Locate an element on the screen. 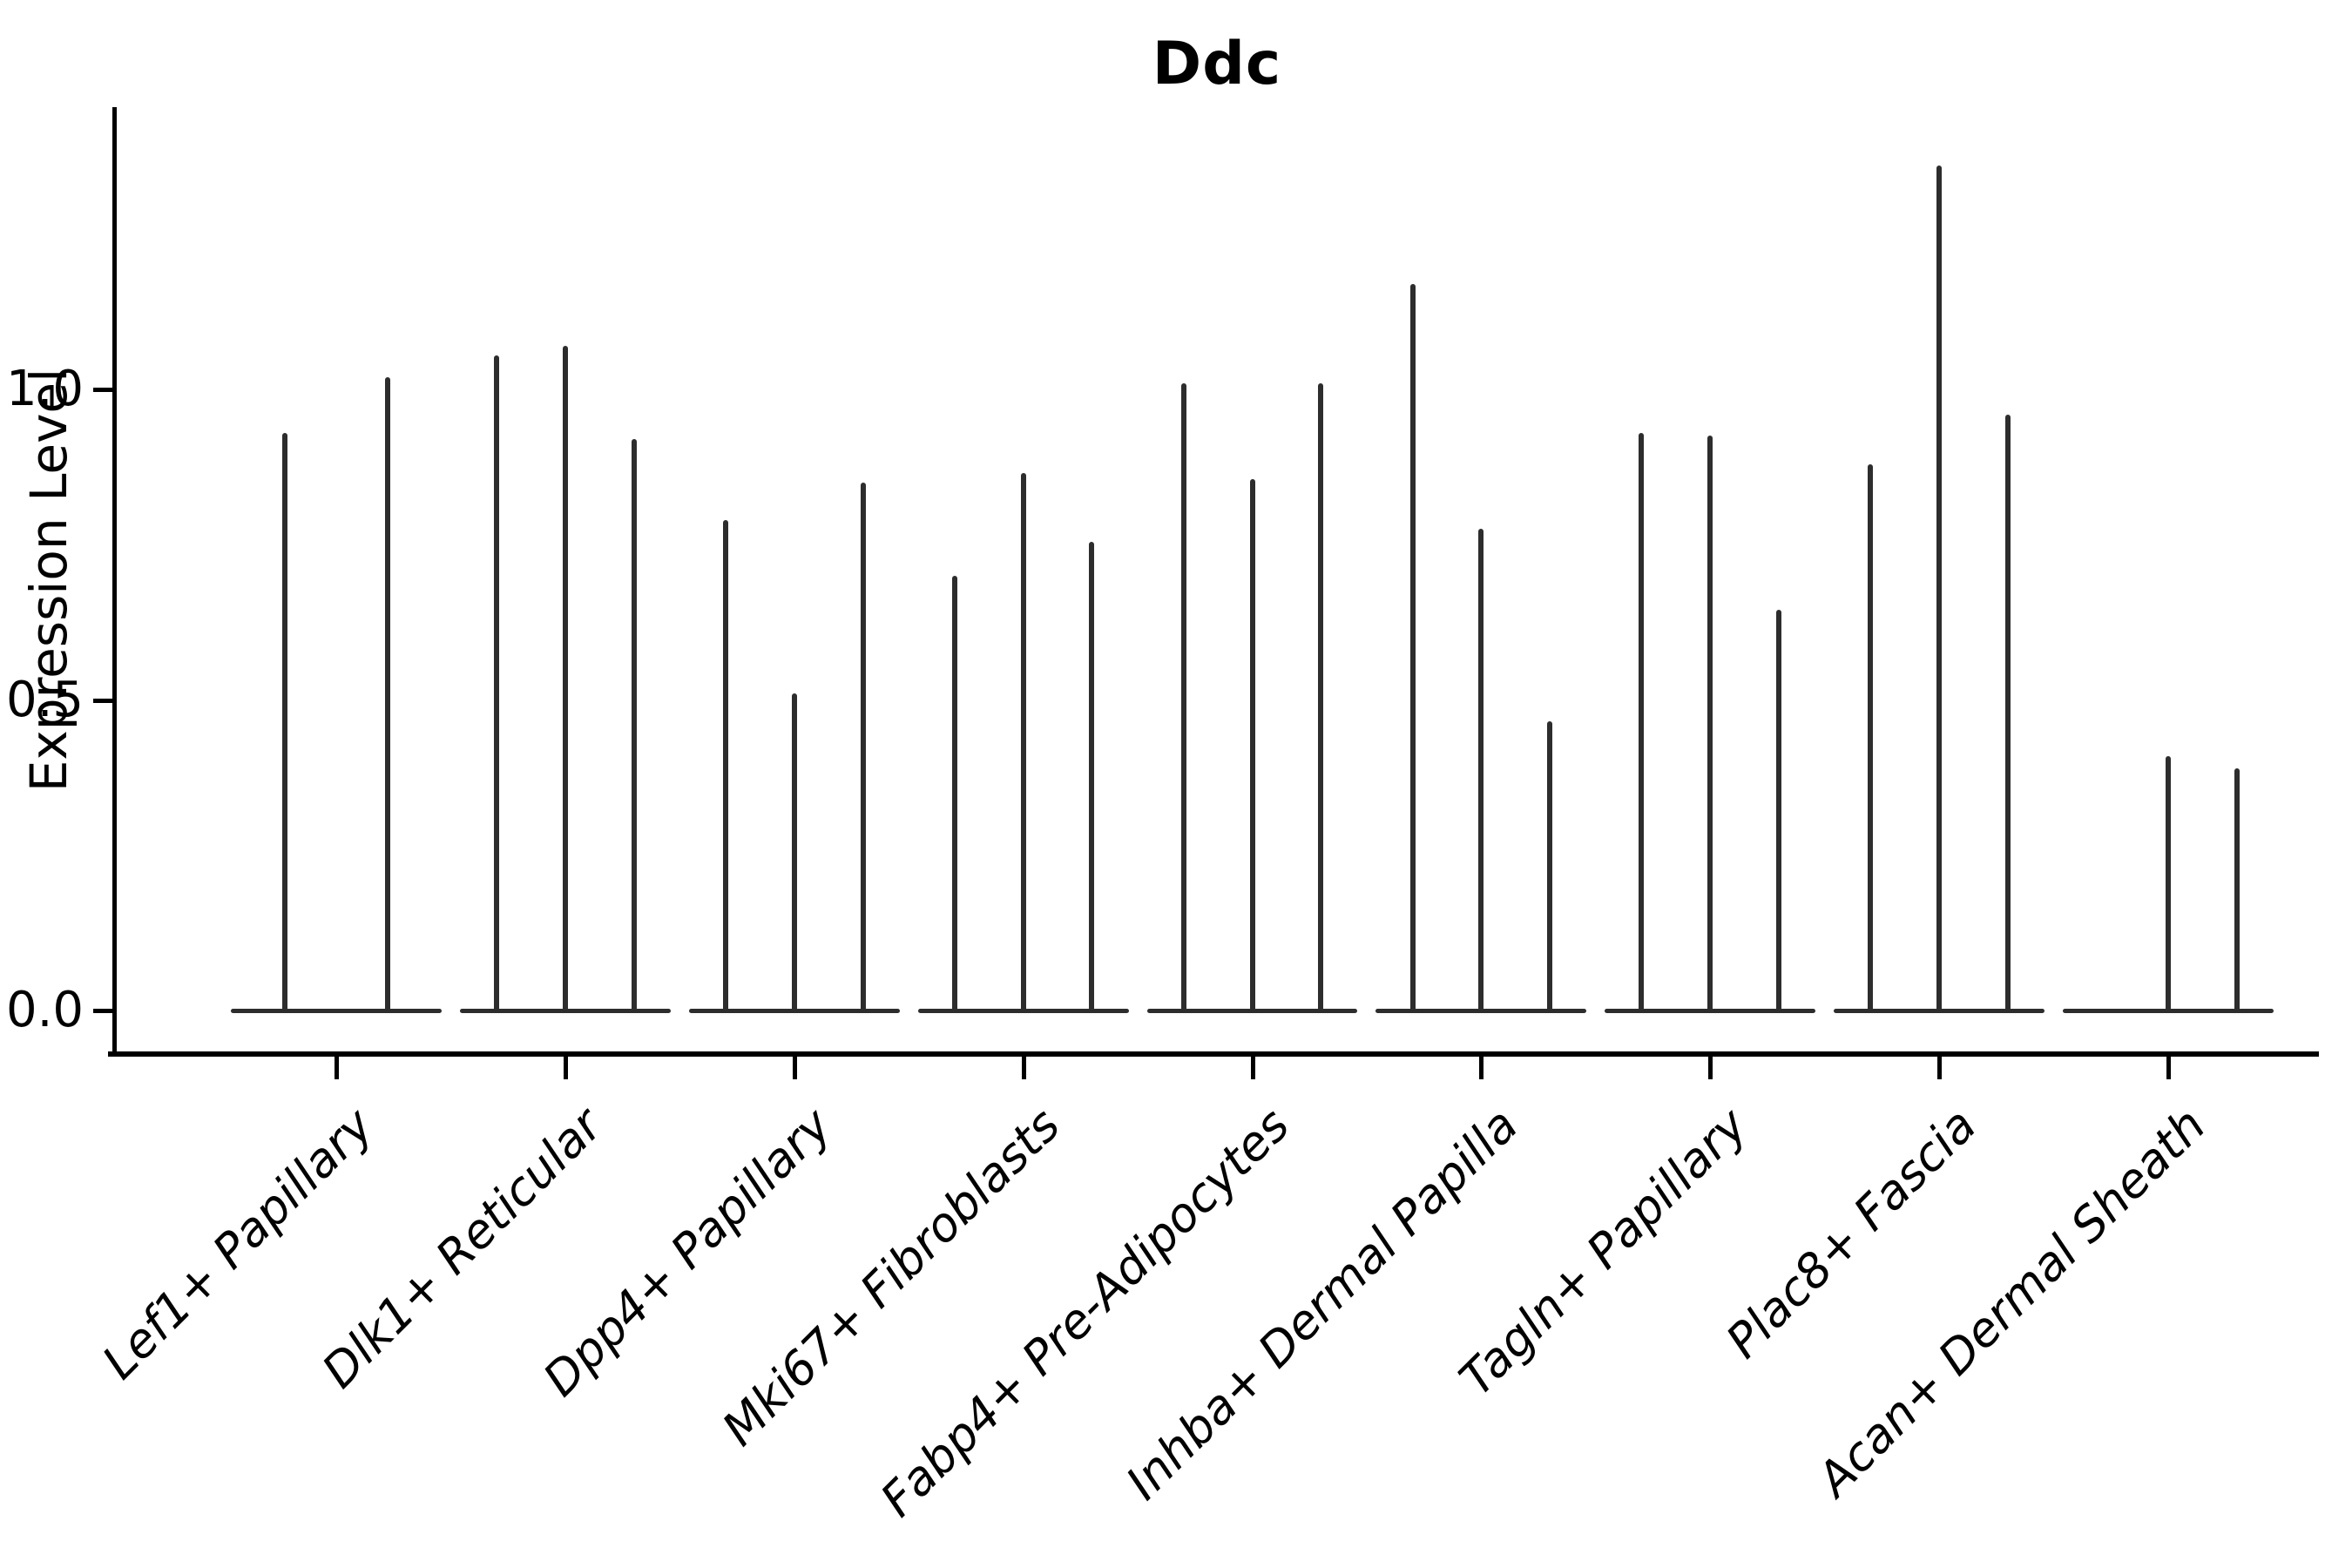 The width and height of the screenshot is (2352, 1568). y-tick-label: 0.0 is located at coordinates (44, 1010).